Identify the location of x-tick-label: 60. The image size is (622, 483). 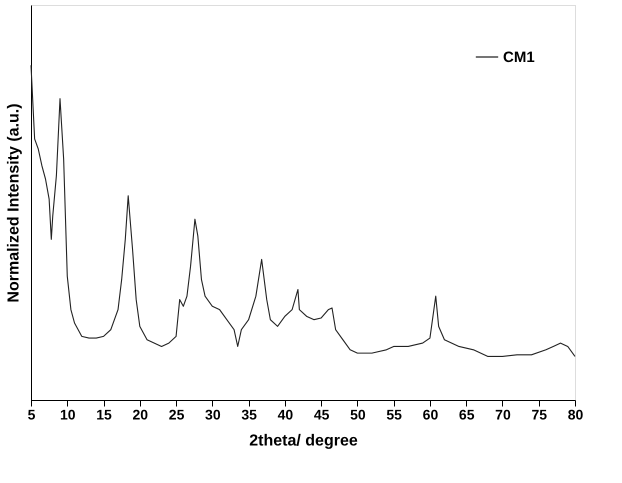
(430, 414).